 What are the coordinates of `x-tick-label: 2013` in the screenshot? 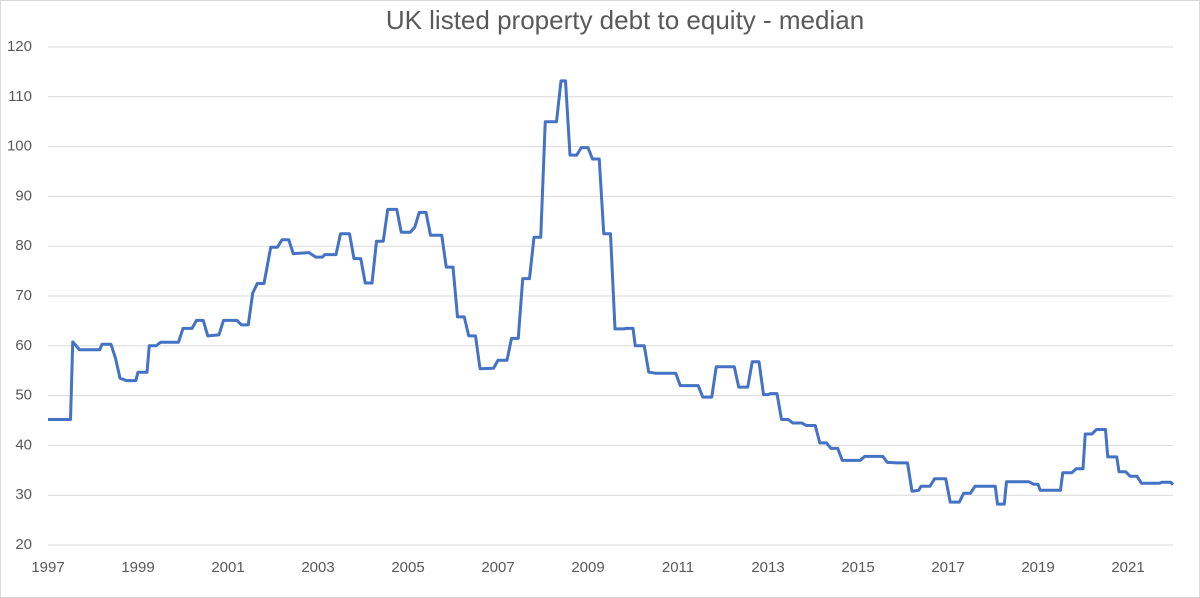 It's located at (767, 567).